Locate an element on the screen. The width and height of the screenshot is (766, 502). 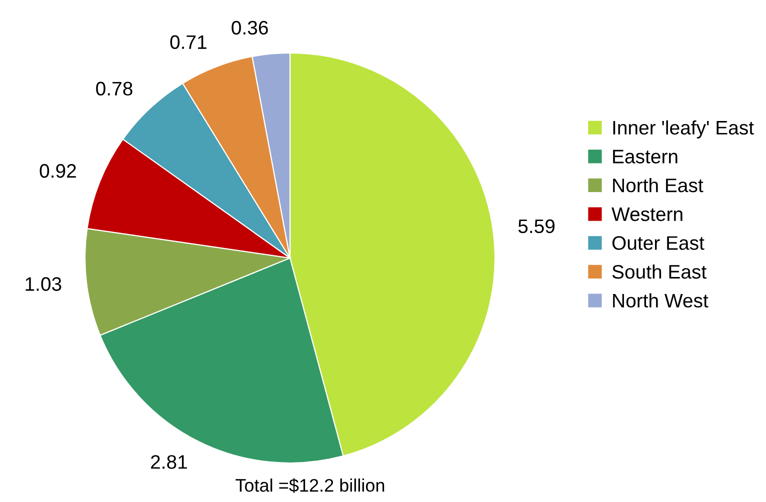
legend-label: Western is located at coordinates (647, 215).